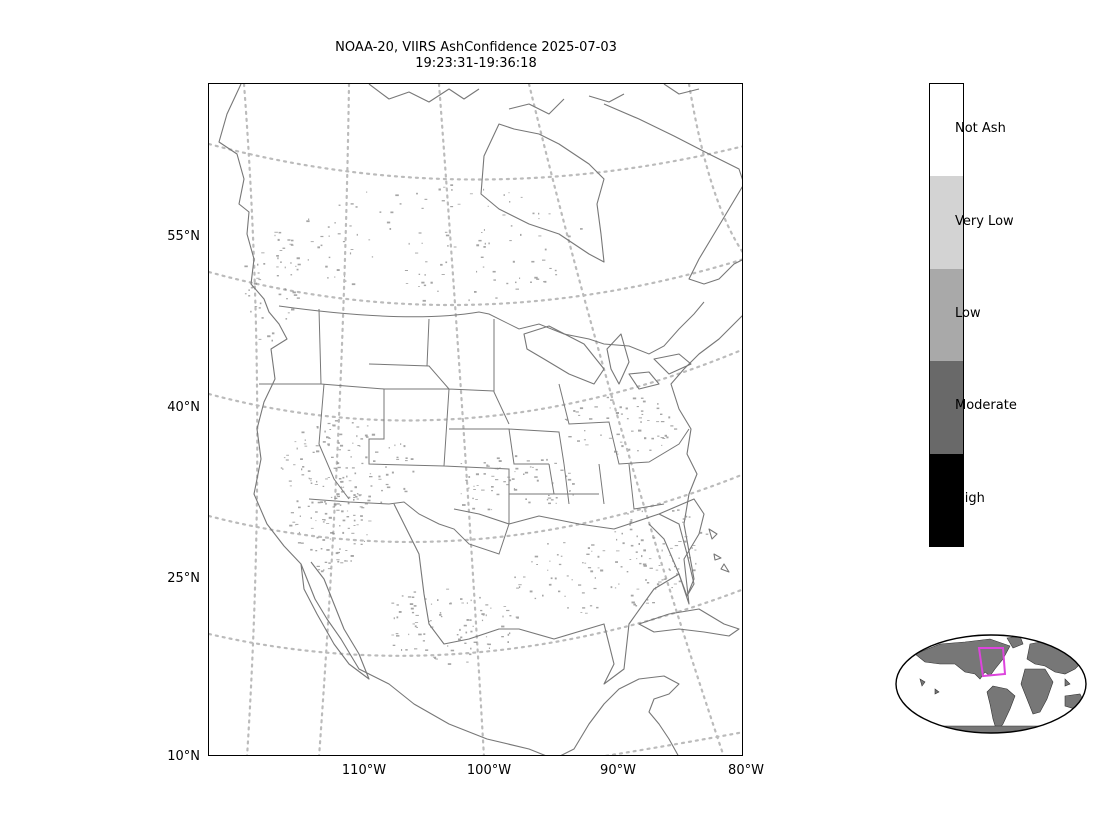 This screenshot has height=840, width=1120. Describe the element at coordinates (250, 419) in the screenshot. I see `graticule-lon-line` at that location.